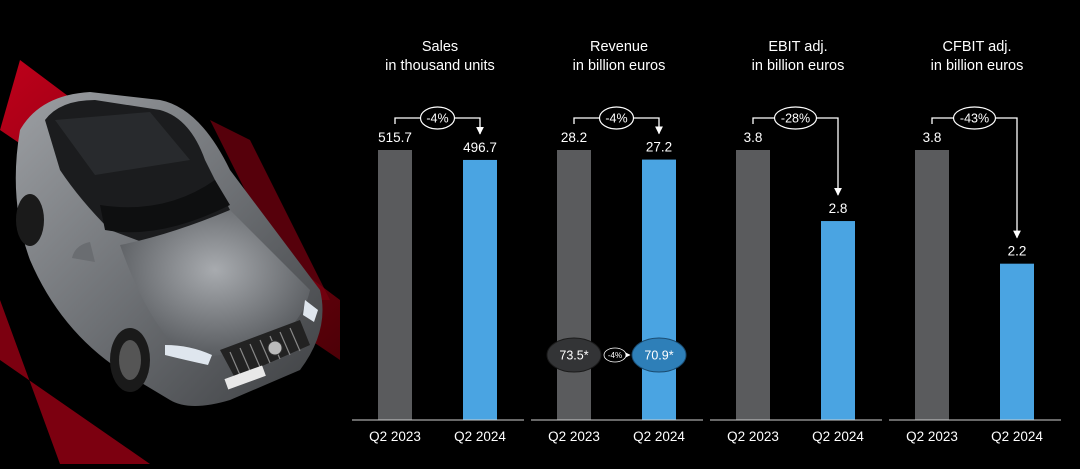 This screenshot has height=469, width=1080. I want to click on data-label: 515.7, so click(395, 137).